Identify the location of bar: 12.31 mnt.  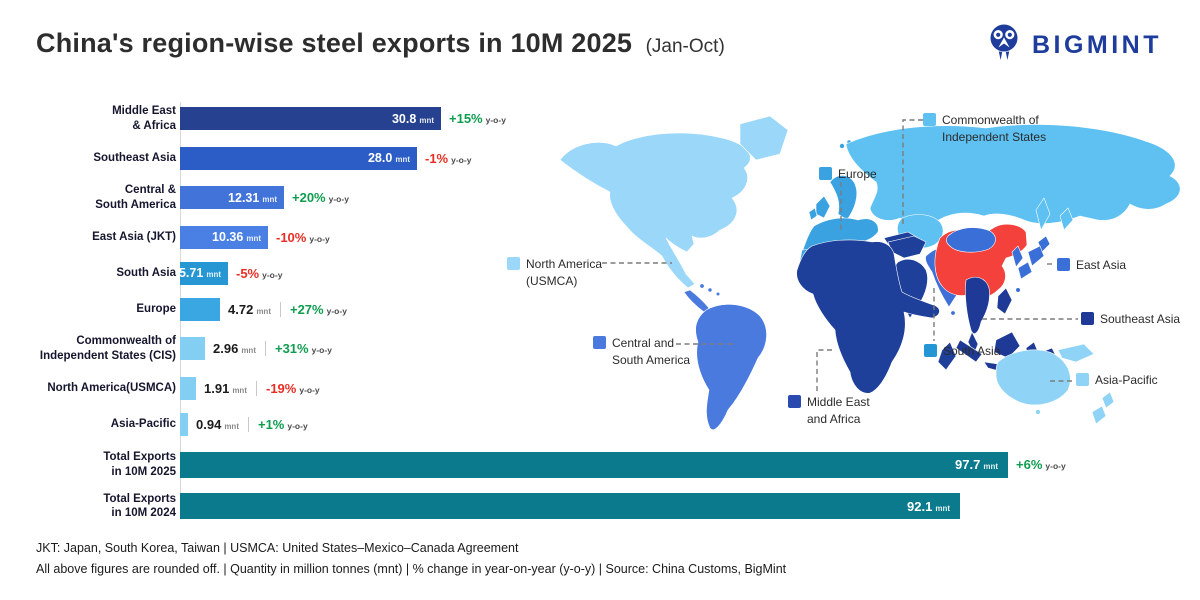
(232, 198).